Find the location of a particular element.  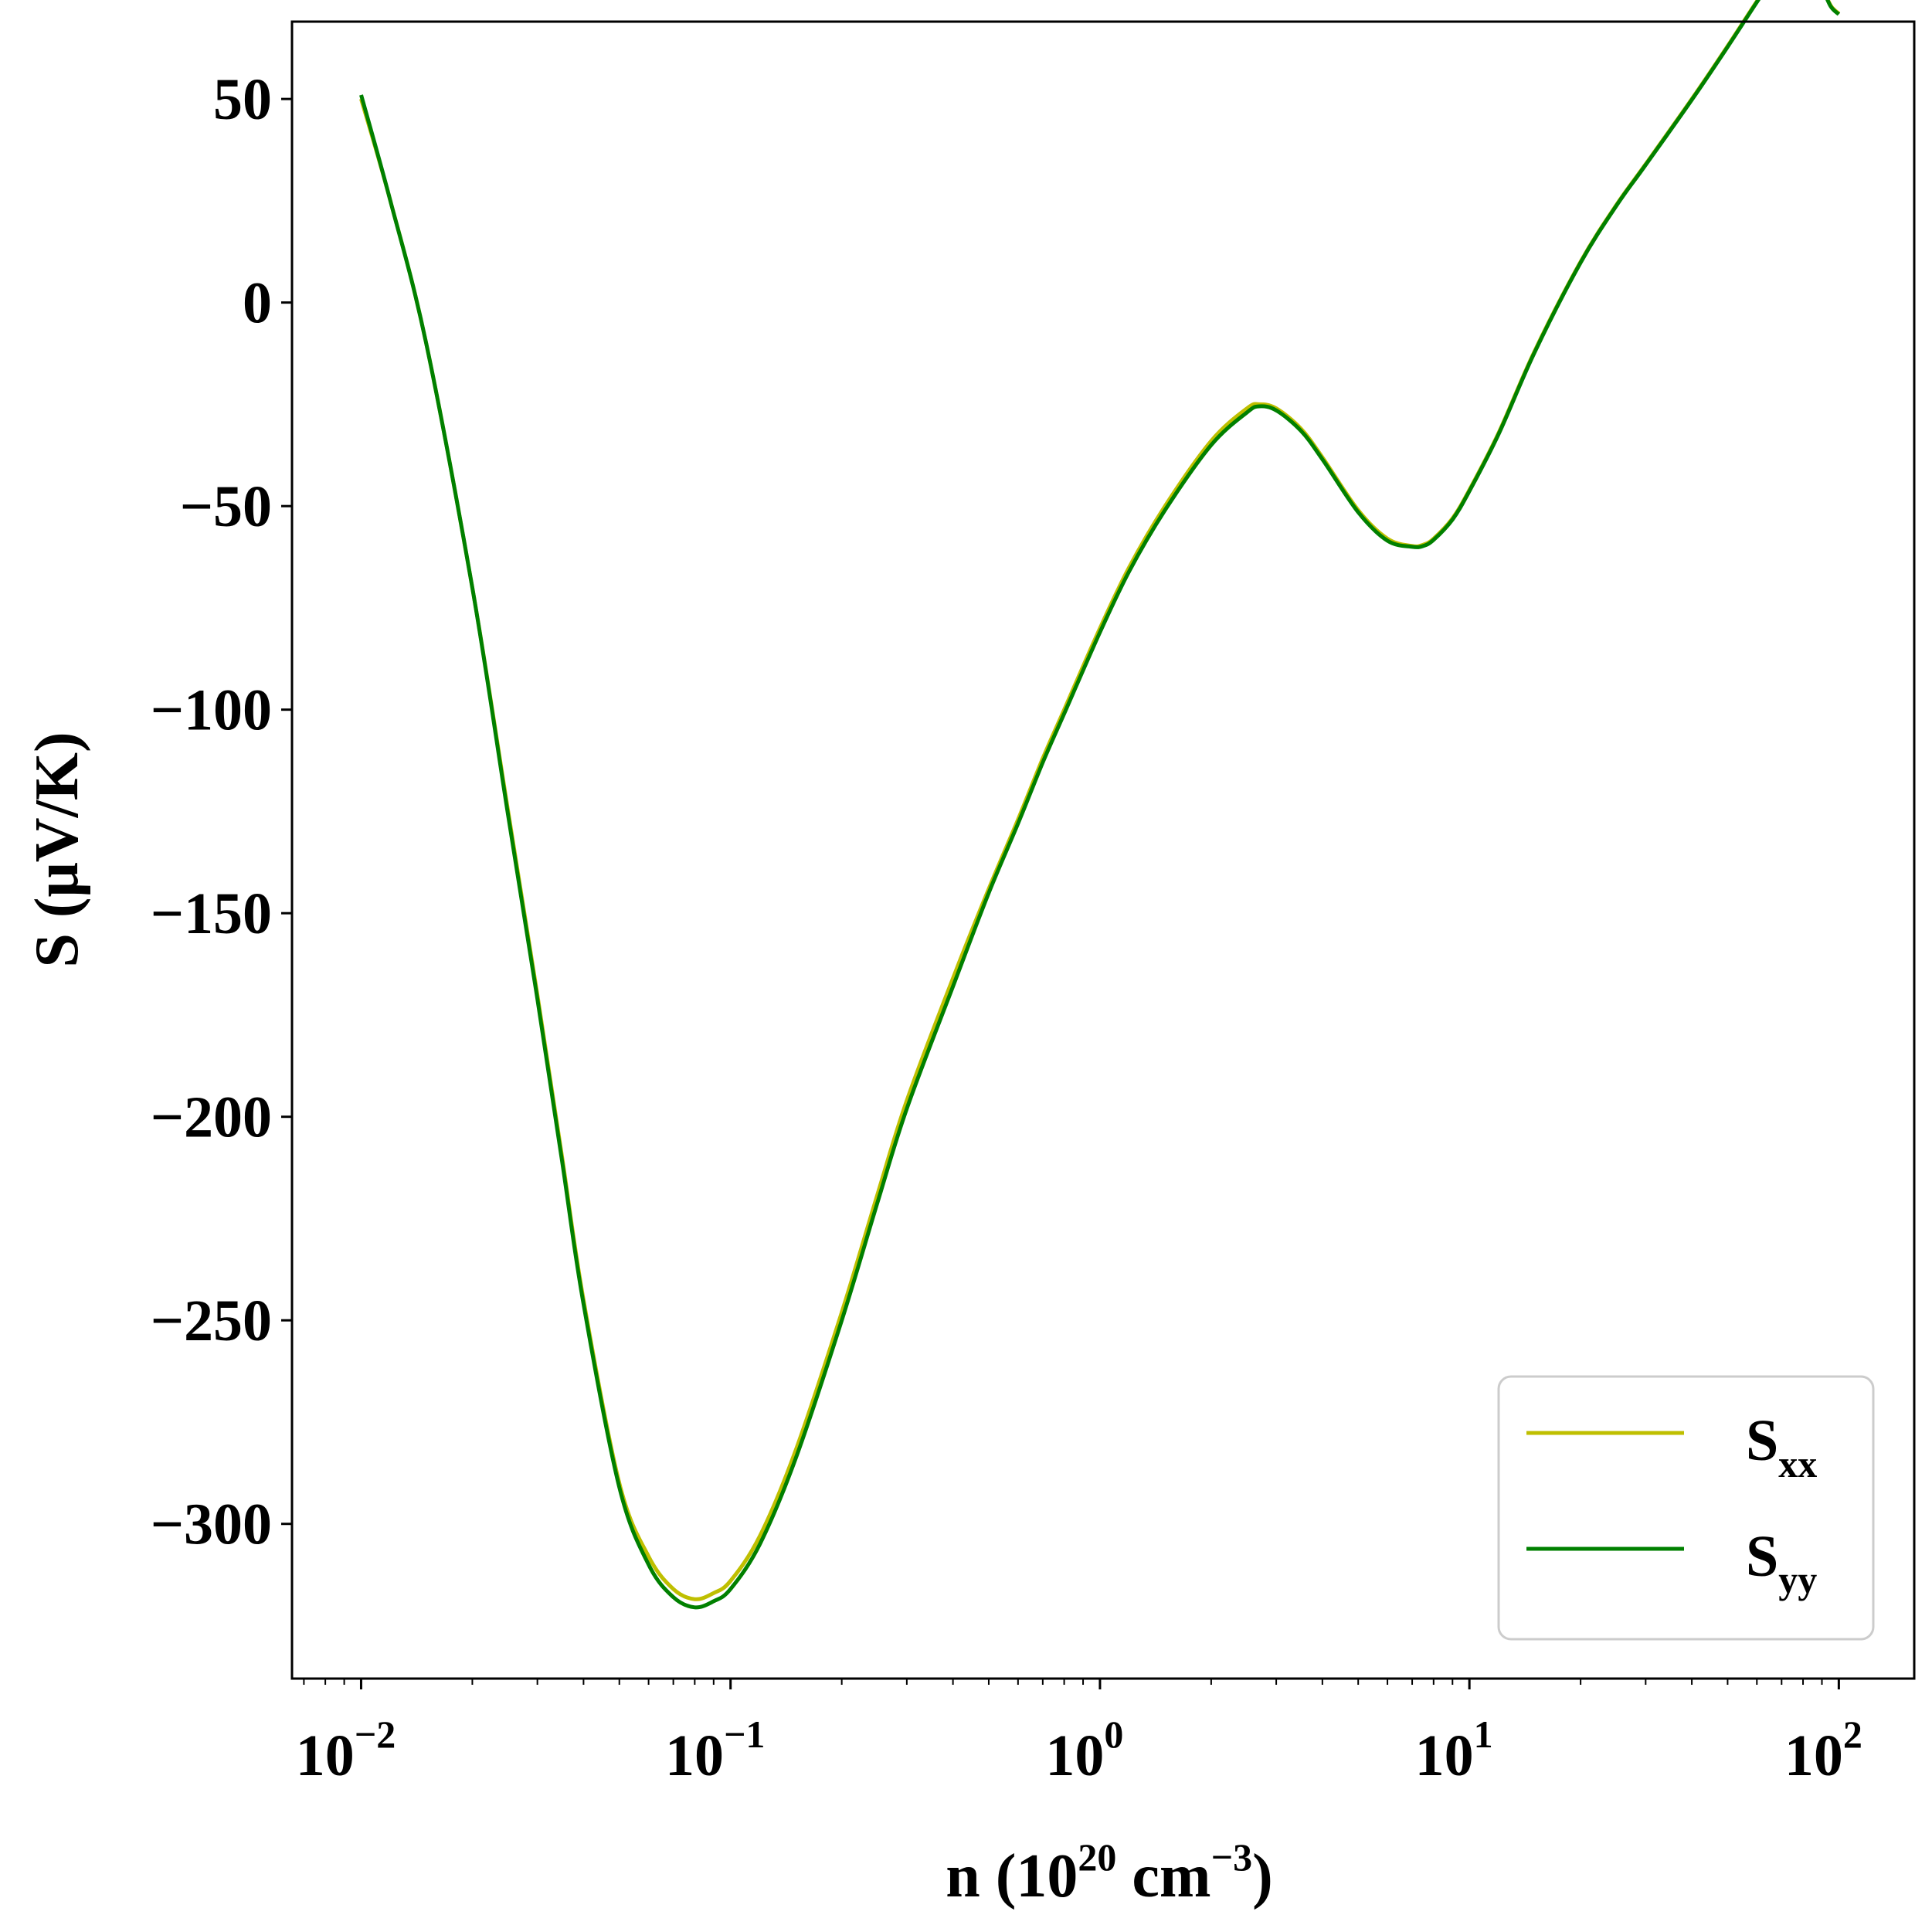

y-tick-label: −300 is located at coordinates (211, 1524).